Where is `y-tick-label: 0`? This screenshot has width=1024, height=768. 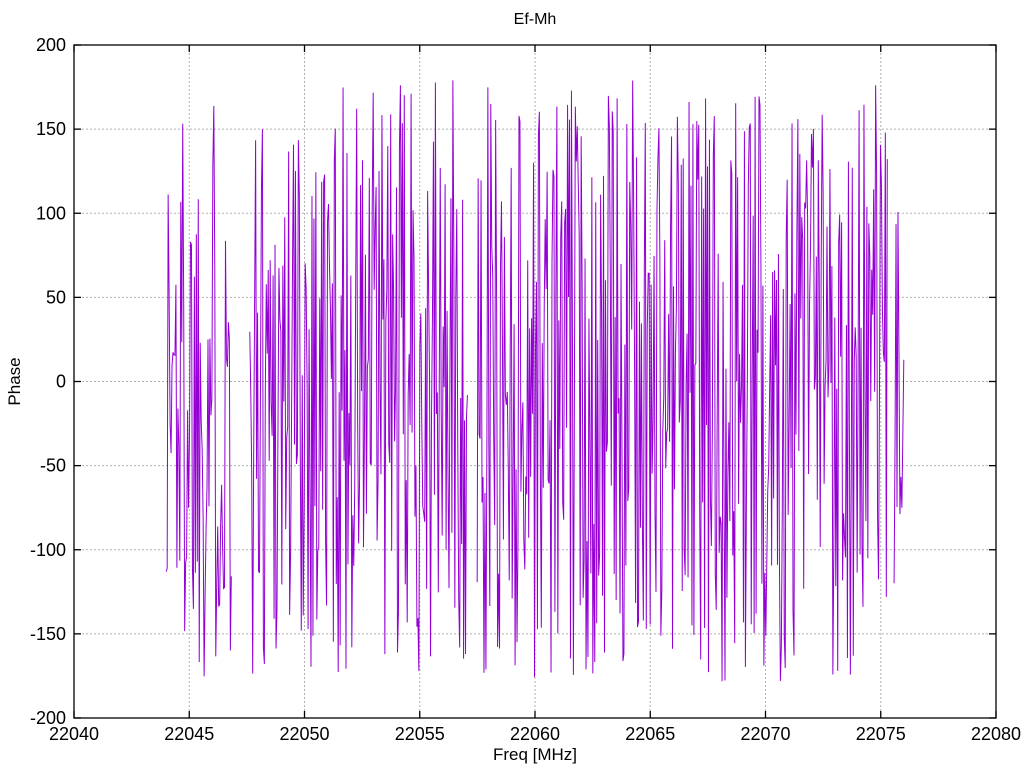
y-tick-label: 0 is located at coordinates (61, 382).